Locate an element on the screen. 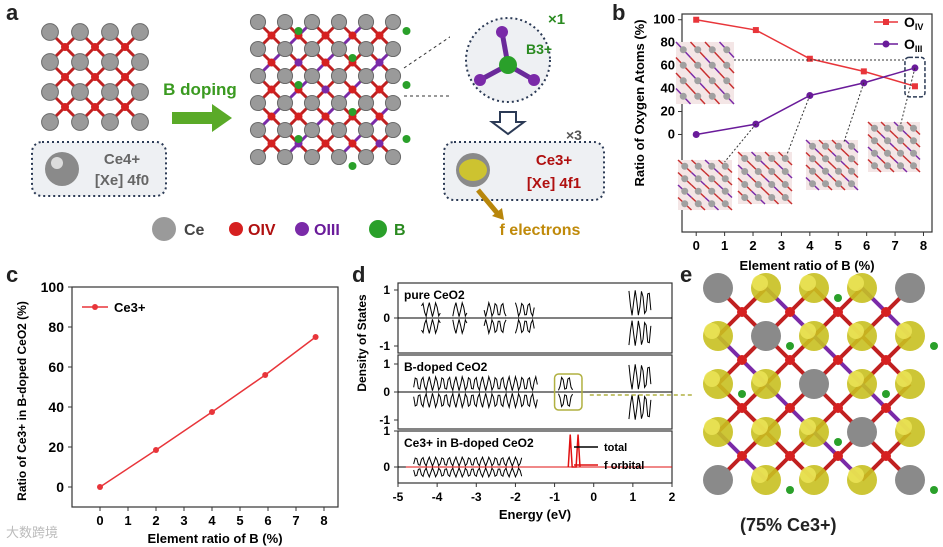  panel-a-right: B3+ ×1 ×3 Ce3+ [Xe] 4f1 f electrons is located at coordinates (524, 125).